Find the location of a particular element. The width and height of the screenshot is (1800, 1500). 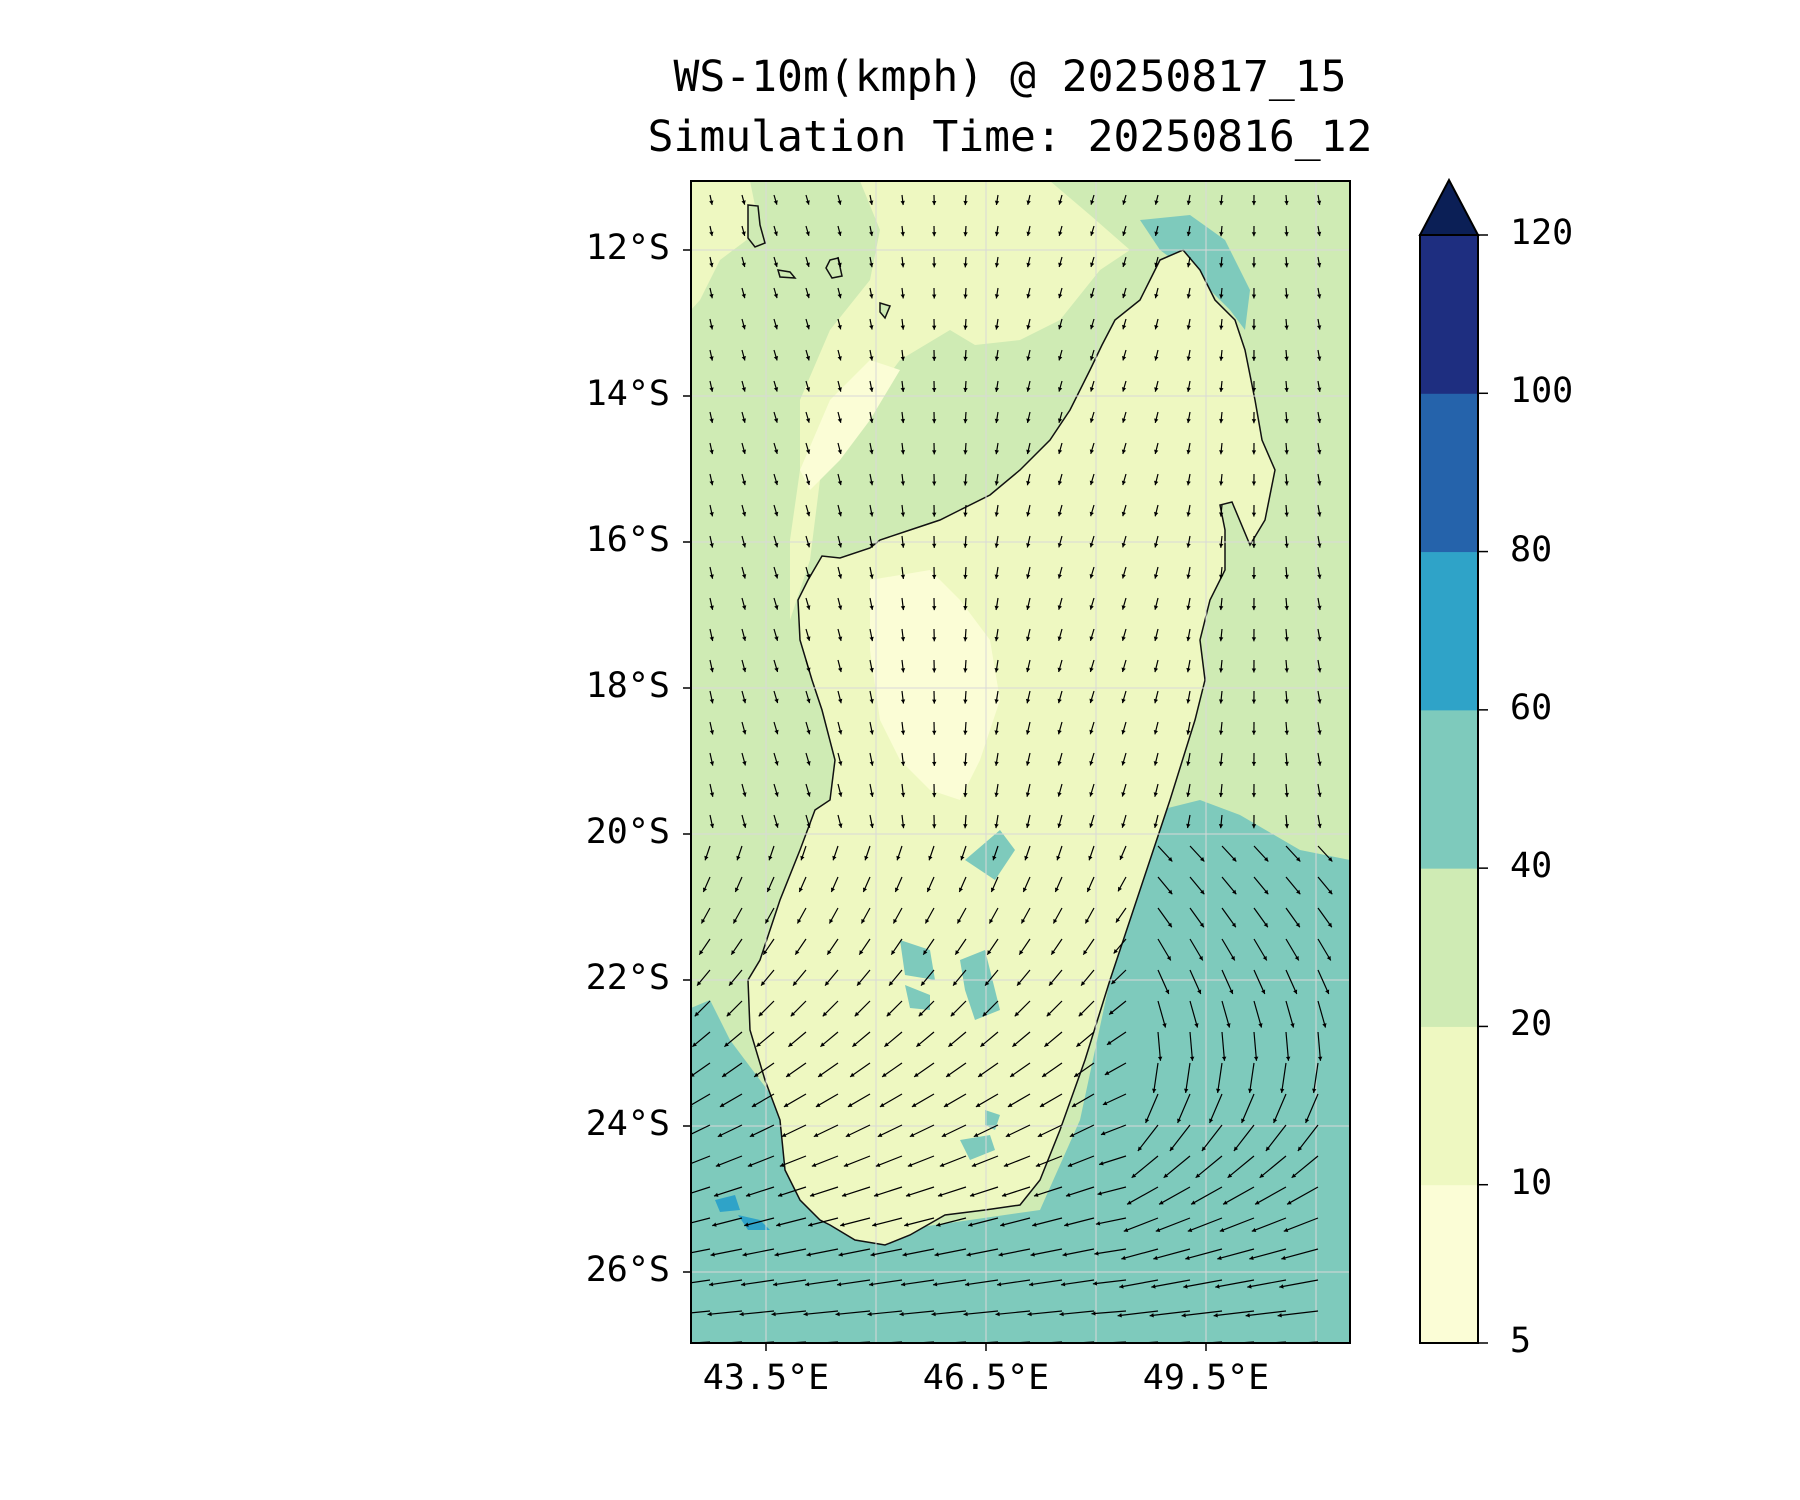

colorbar-frame is located at coordinates (1449, 789).